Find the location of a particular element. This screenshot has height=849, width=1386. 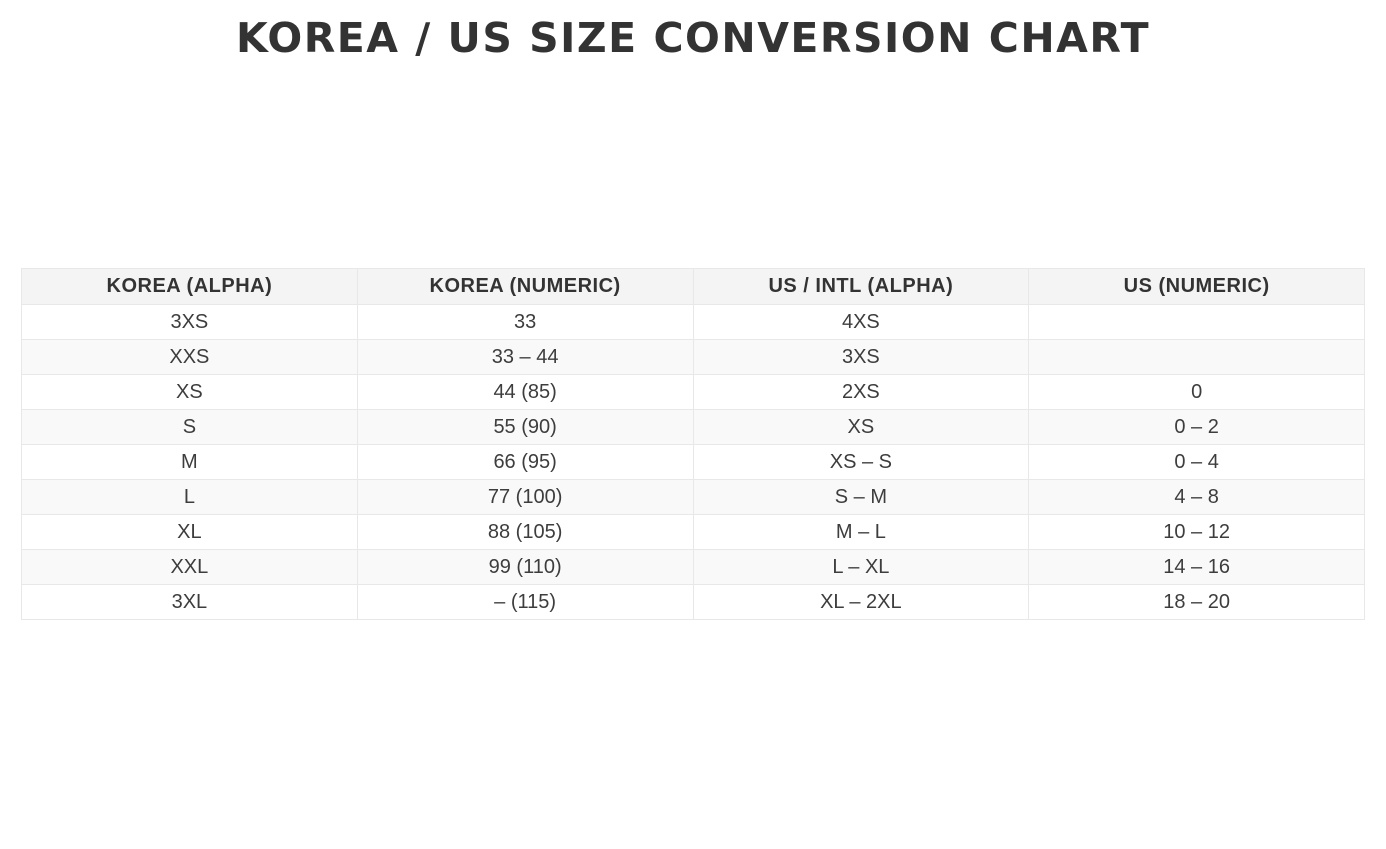

table-cell: 10 – 12 is located at coordinates (1196, 532).